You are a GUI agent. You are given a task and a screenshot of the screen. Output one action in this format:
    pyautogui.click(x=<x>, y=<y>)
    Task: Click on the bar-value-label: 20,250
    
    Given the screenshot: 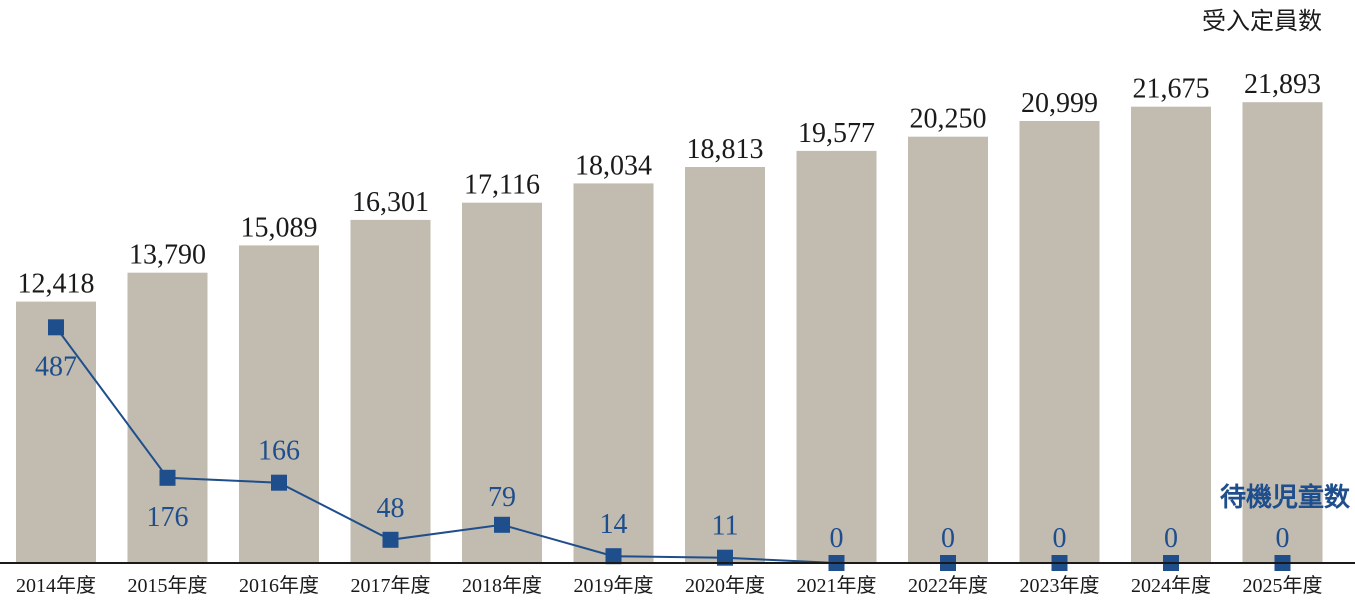 What is the action you would take?
    pyautogui.click(x=948, y=119)
    